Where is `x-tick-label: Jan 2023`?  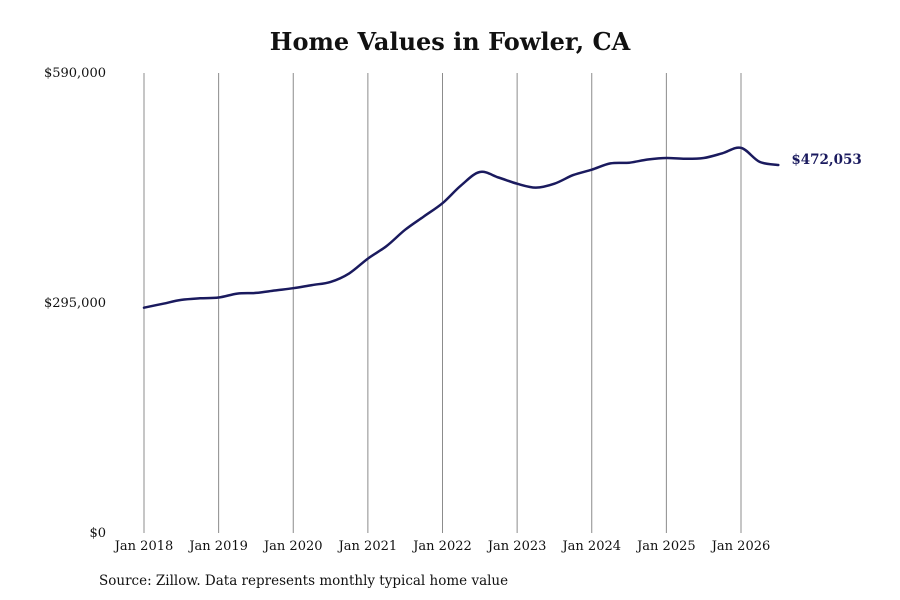
x-tick-label: Jan 2023 is located at coordinates (516, 546).